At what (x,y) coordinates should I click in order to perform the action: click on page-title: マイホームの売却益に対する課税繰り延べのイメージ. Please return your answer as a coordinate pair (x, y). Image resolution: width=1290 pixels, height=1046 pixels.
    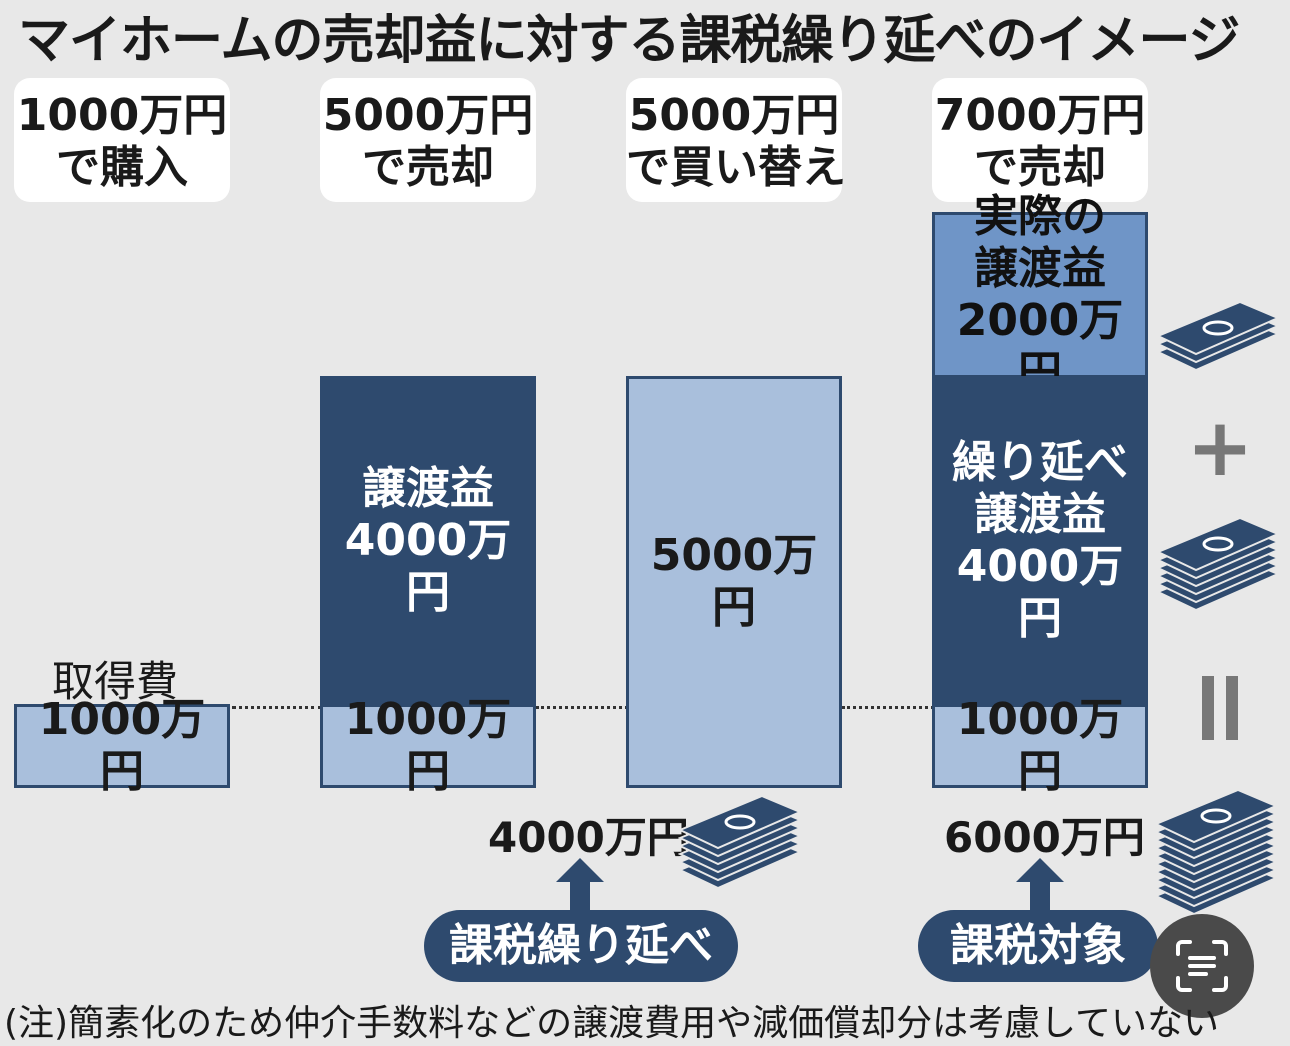
    Looking at the image, I should click on (629, 41).